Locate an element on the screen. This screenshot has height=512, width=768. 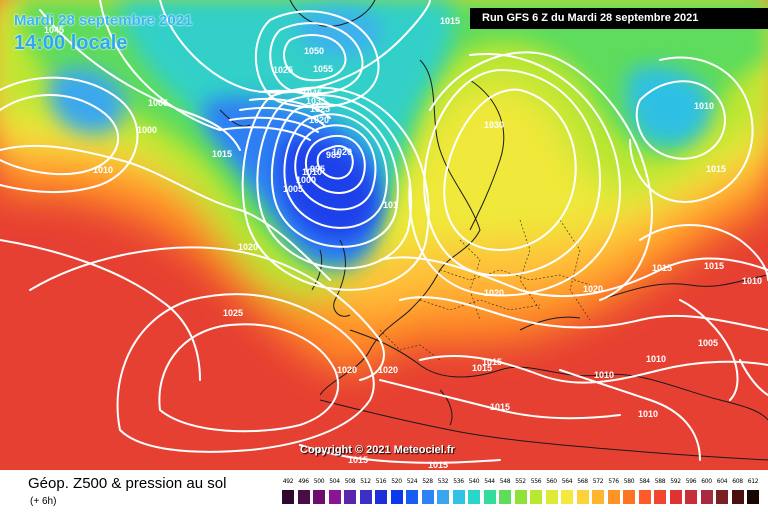
isobar-label: 1030 is located at coordinates (494, 125).